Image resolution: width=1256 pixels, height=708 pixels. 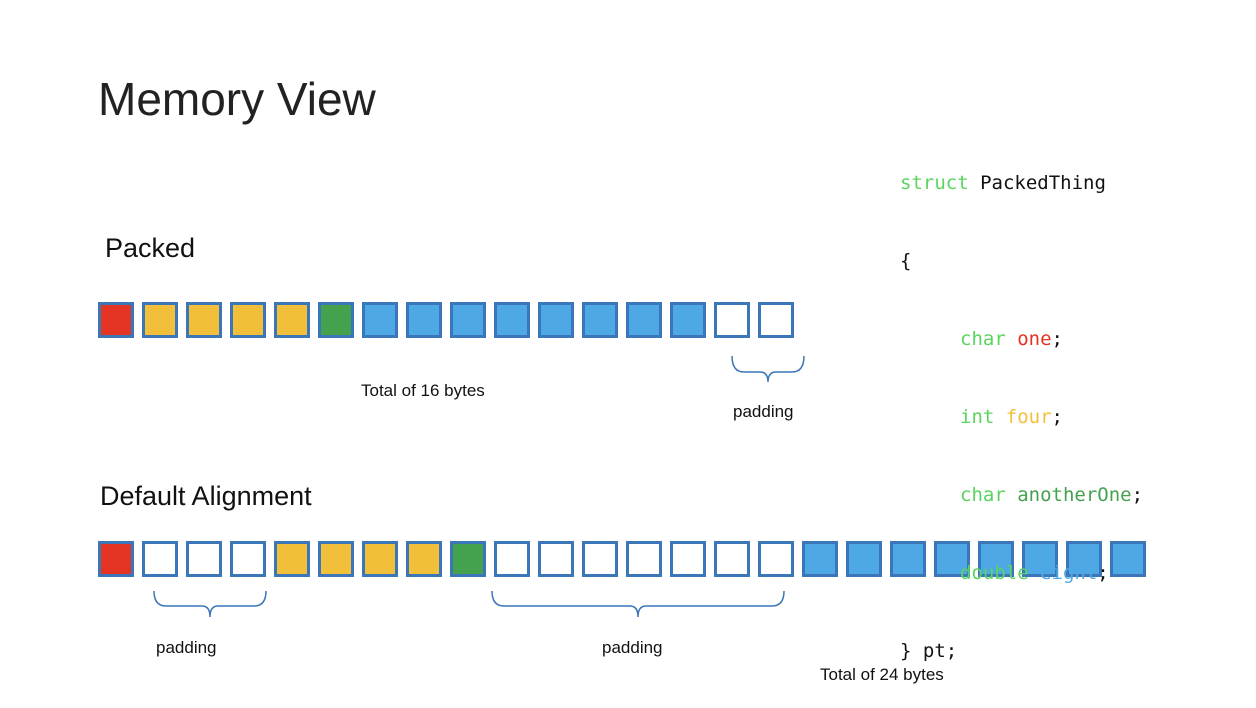 I want to click on default-padding-label-1: padding, so click(x=186, y=647).